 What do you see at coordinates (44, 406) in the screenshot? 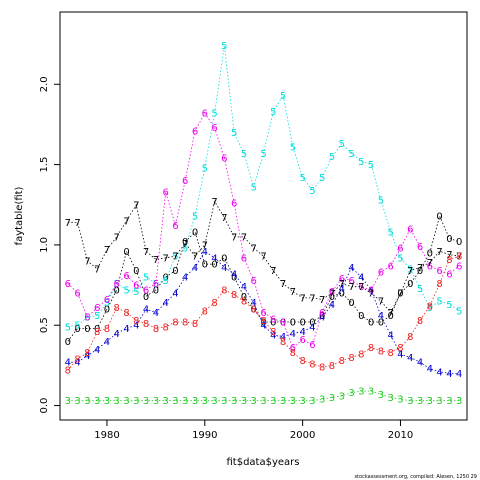
I see `y-tick-label: 0.0` at bounding box center [44, 406].